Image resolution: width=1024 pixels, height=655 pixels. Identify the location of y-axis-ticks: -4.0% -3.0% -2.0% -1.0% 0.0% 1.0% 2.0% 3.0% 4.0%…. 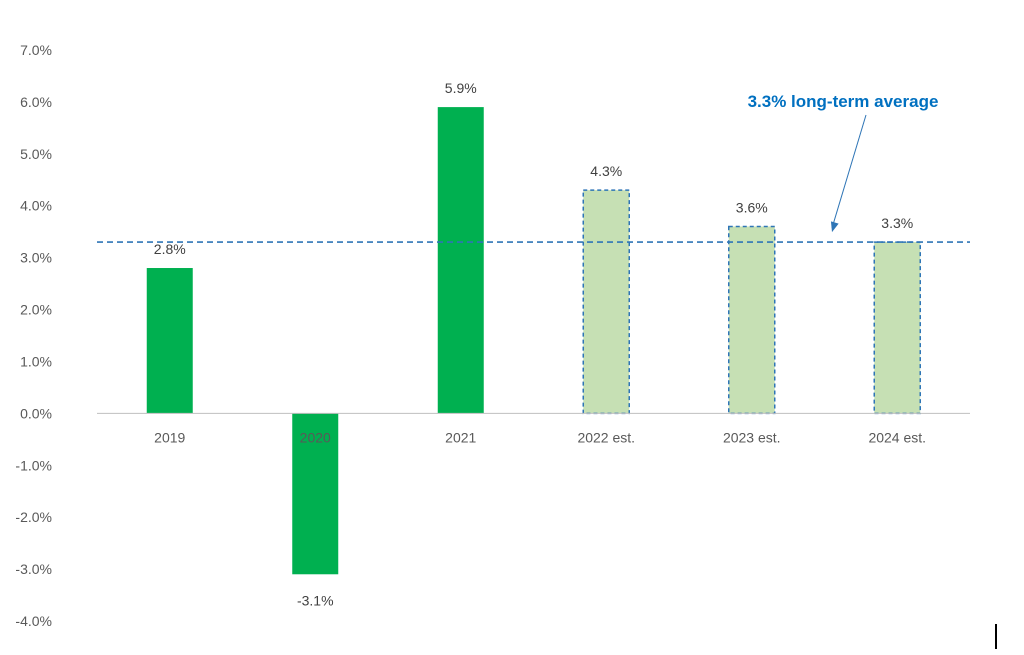
(33, 335).